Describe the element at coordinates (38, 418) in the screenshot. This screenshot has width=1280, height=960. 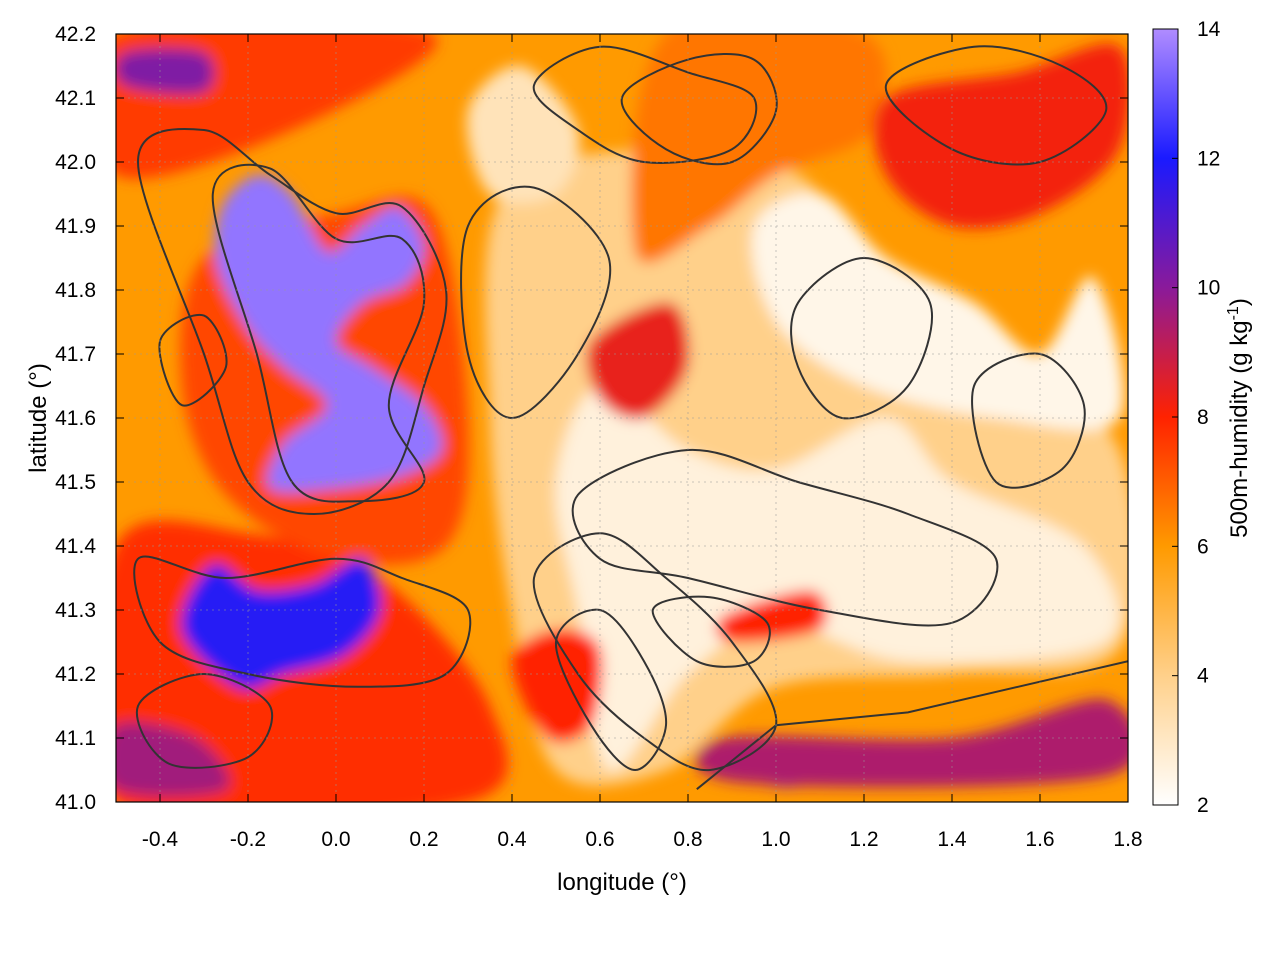
I see `y-axis-title: latitude (°)` at that location.